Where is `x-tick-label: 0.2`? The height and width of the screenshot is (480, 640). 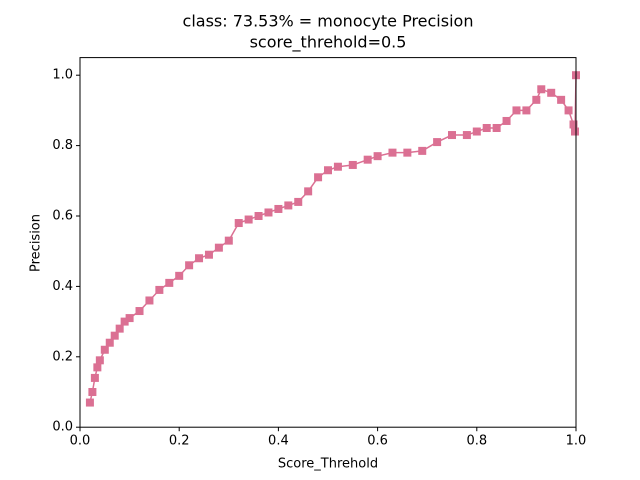
x-tick-label: 0.2 is located at coordinates (179, 441).